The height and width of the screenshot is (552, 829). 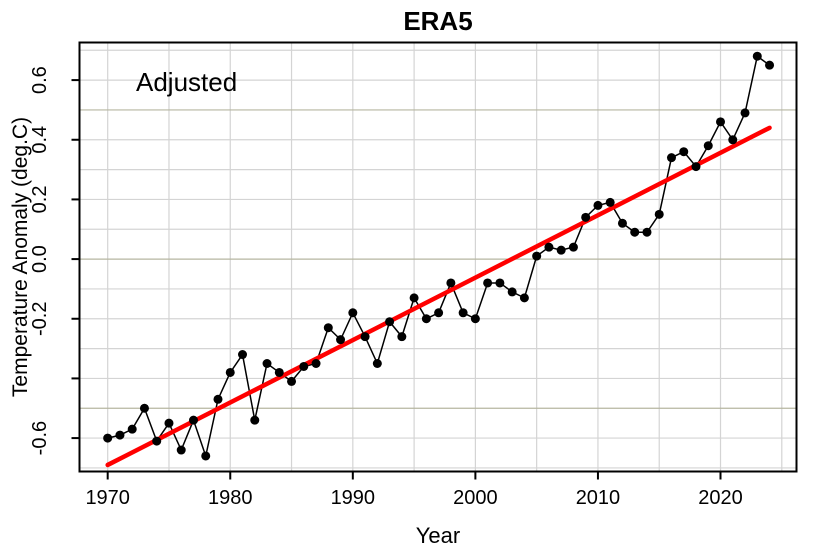 What do you see at coordinates (720, 498) in the screenshot?
I see `x-tick-label: 2020` at bounding box center [720, 498].